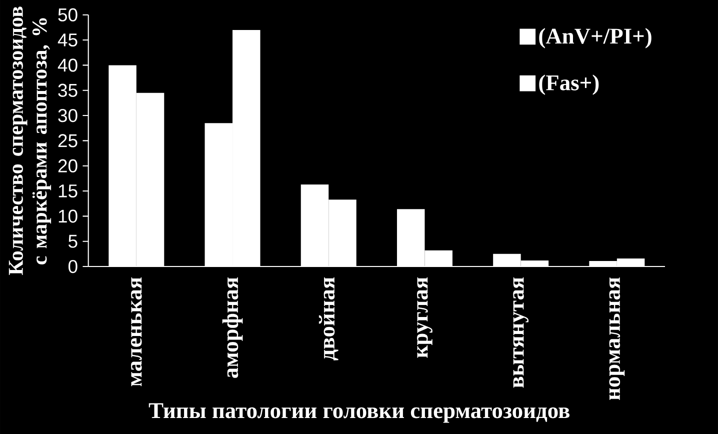 The image size is (718, 434). I want to click on y-tick-label: 45, so click(68, 40).